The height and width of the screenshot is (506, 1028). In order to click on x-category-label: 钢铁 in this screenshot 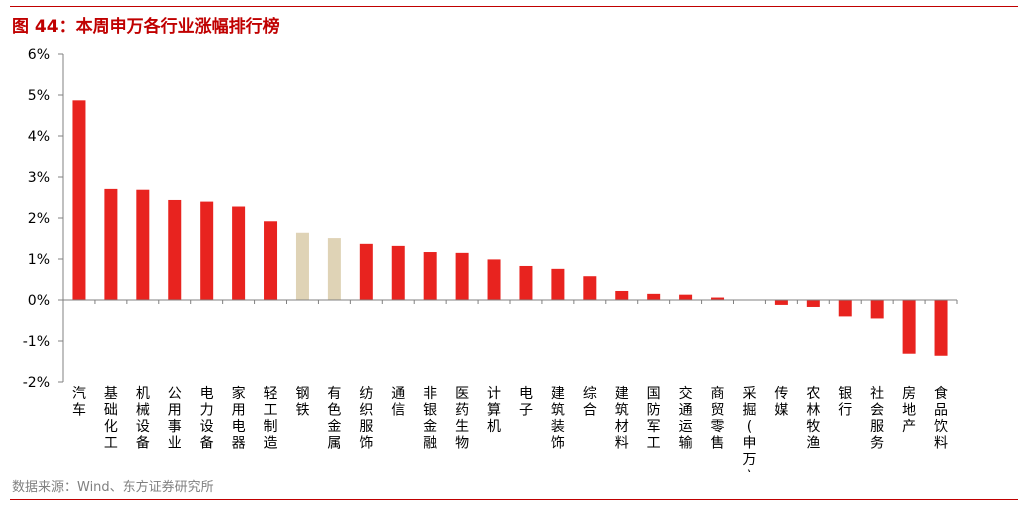, I will do `click(302, 402)`.